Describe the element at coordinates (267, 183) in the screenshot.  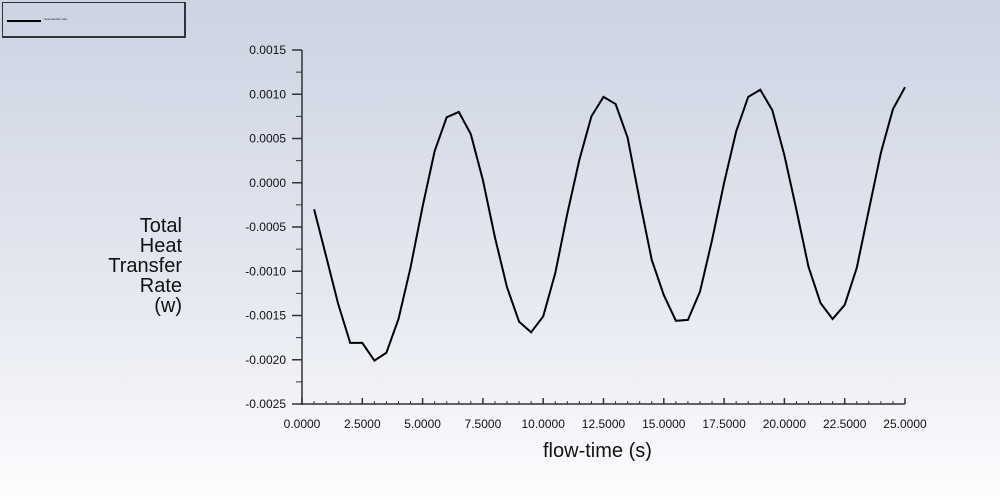
I see `y-tick-label: 0.0000` at that location.